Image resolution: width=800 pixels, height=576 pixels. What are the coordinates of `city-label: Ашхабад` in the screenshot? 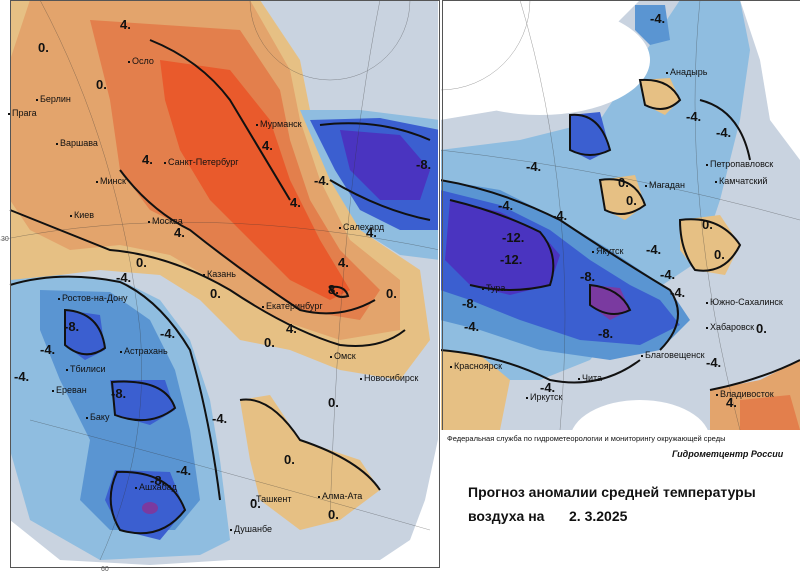 It's located at (156, 487).